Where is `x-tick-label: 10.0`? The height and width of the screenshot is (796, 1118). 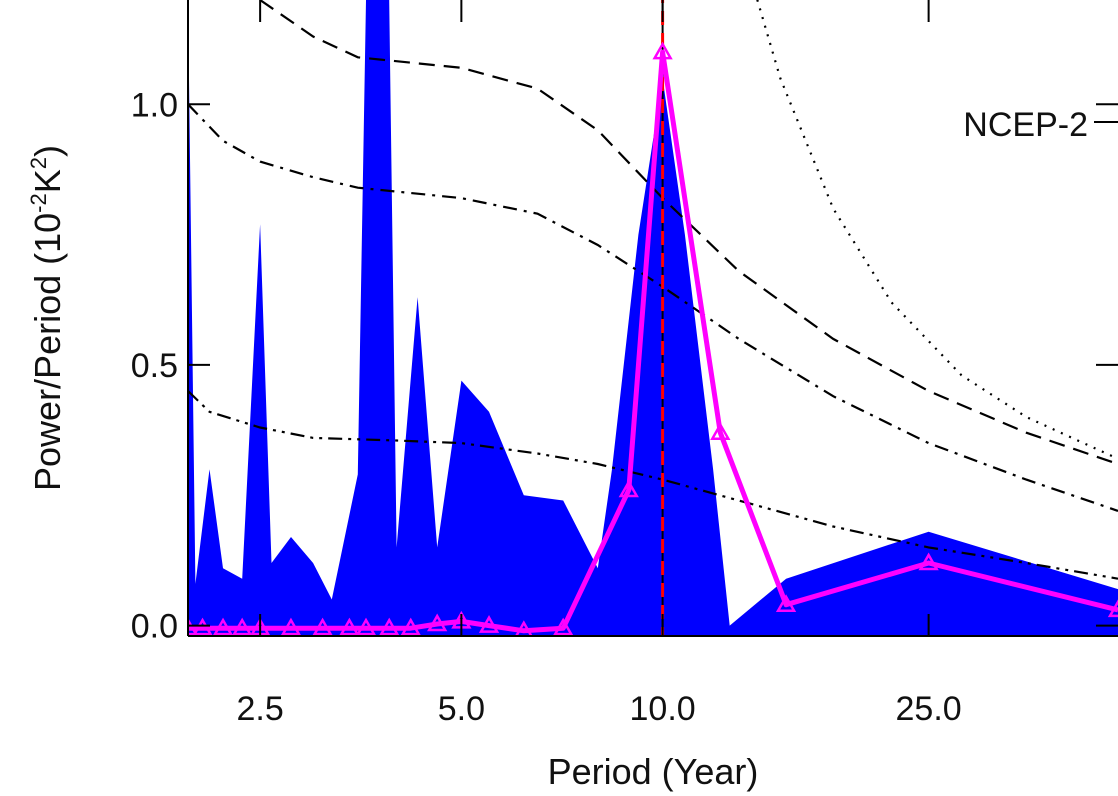 x-tick-label: 10.0 is located at coordinates (663, 709).